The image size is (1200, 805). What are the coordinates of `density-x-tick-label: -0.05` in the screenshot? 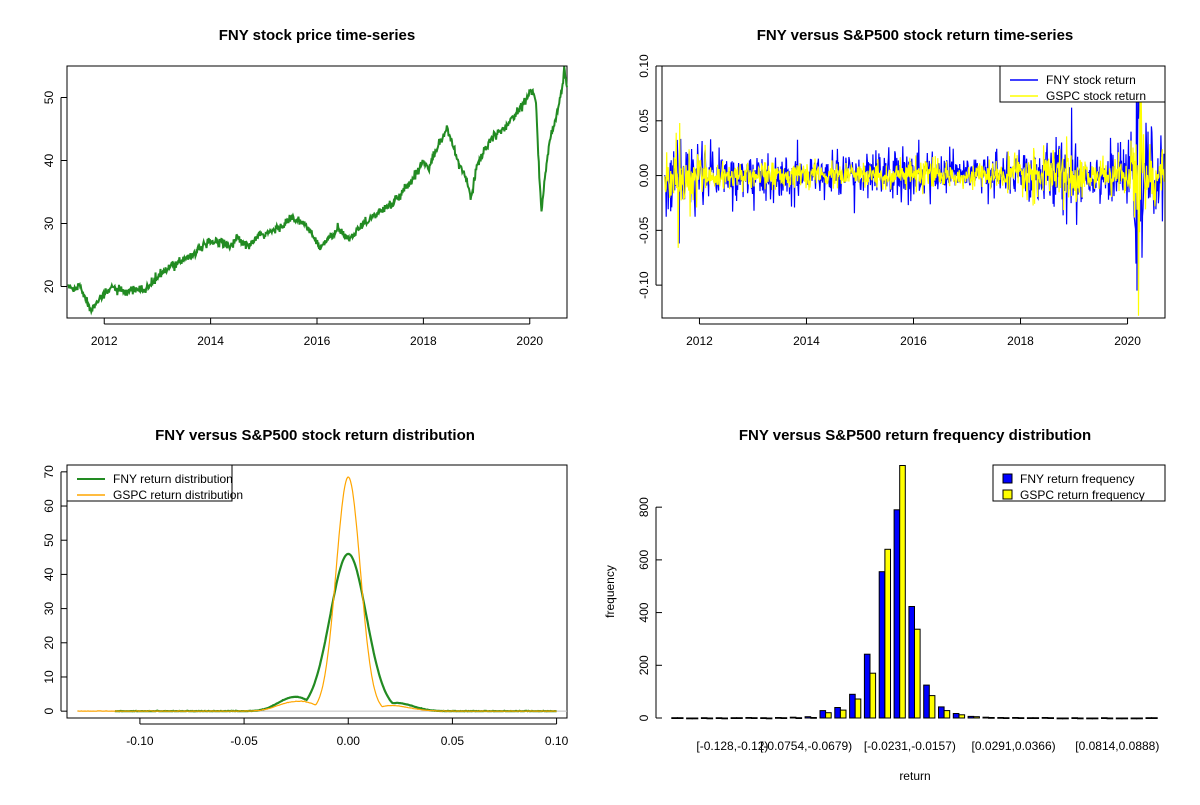 It's located at (244, 741).